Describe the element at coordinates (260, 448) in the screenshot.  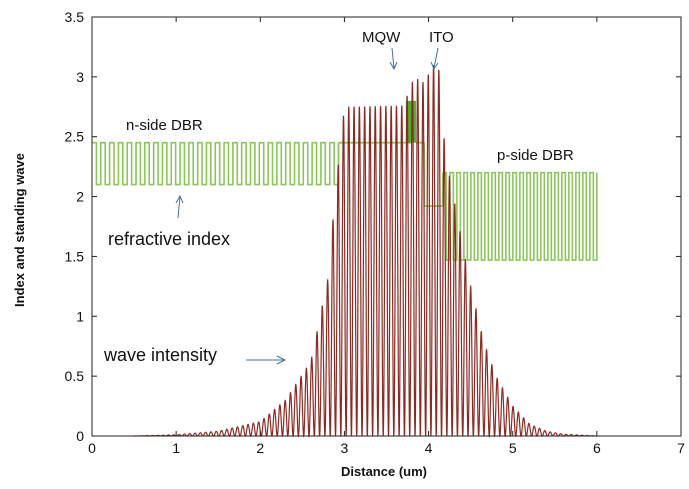
I see `x-tick-label: 2` at that location.